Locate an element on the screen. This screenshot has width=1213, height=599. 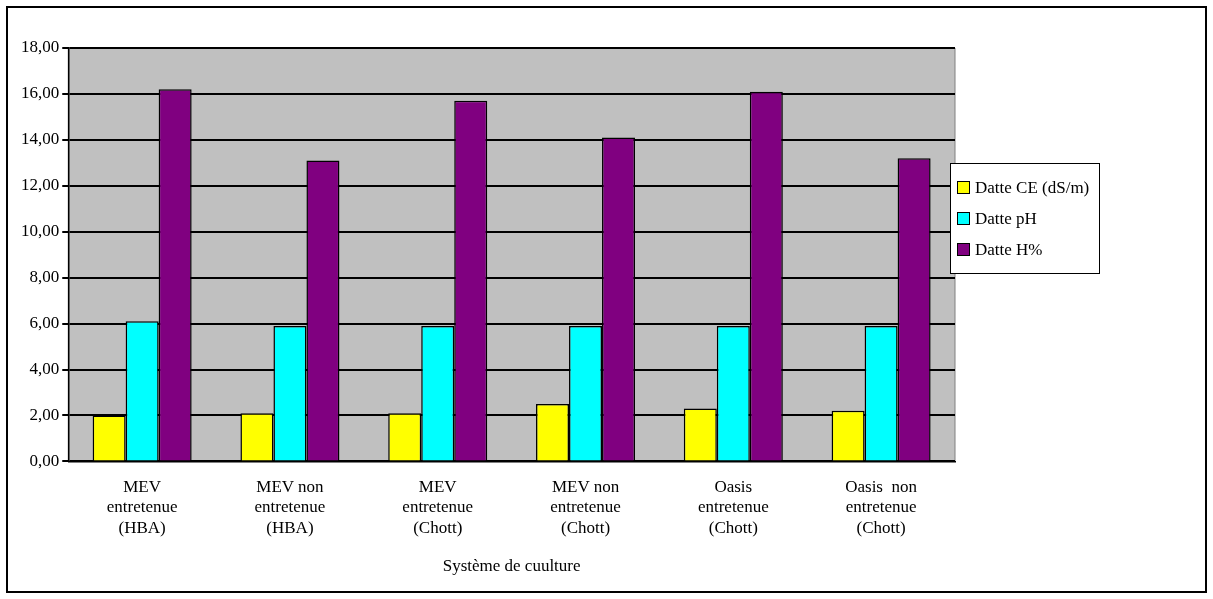
y-tick-label: 8,00 is located at coordinates (44, 277).